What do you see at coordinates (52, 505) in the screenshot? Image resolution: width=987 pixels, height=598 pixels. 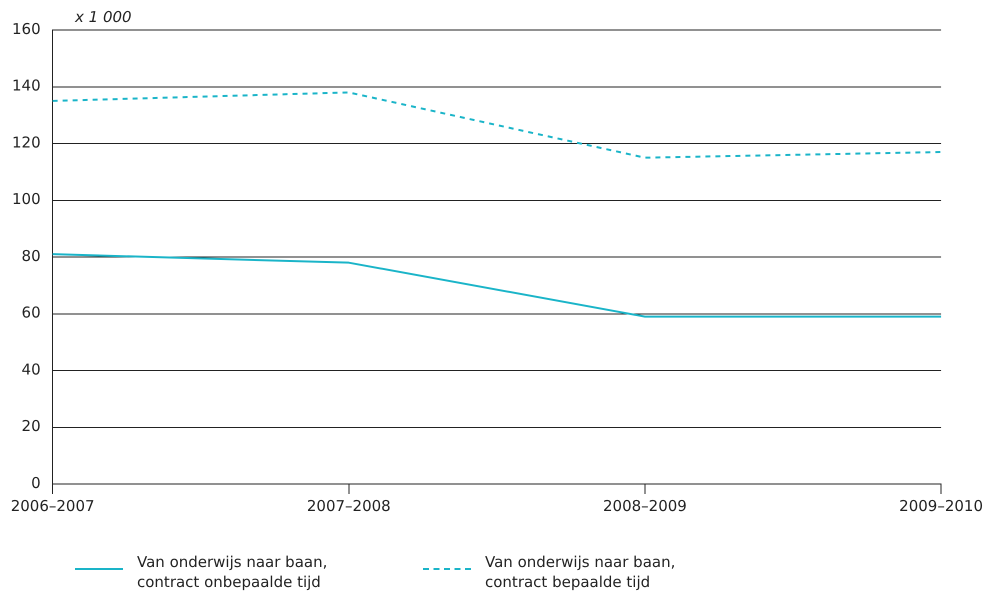 I see `x-tick-label: 2006–2007` at bounding box center [52, 505].